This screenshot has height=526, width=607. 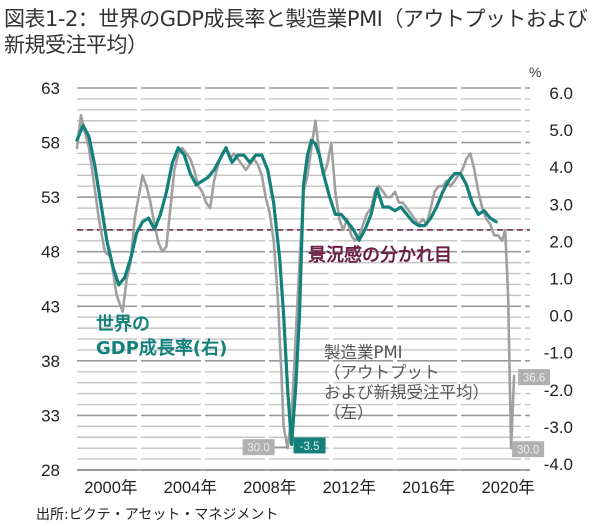 I want to click on pmi-2009-low-label-box, so click(x=258, y=447).